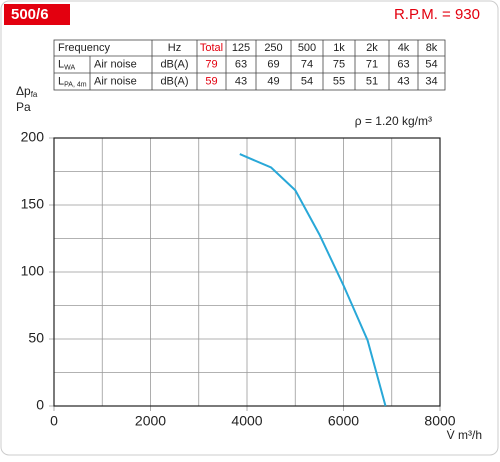  Describe the element at coordinates (174, 48) in the screenshot. I see `table-header: Hz` at that location.